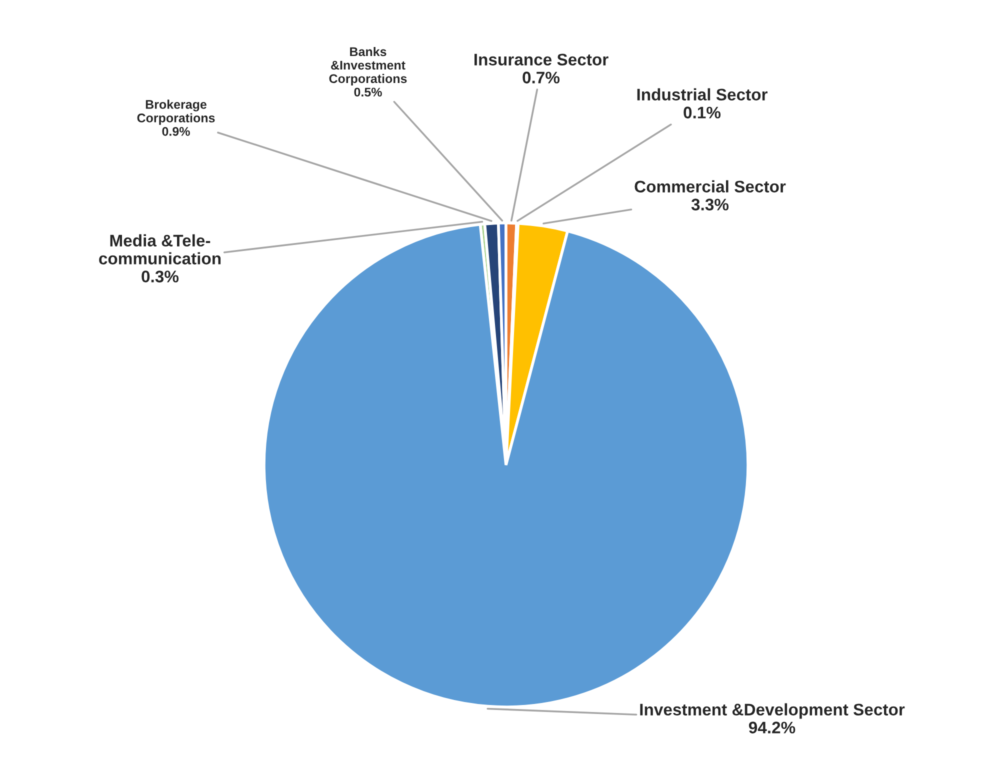 This screenshot has width=986, height=781. Describe the element at coordinates (368, 66) in the screenshot. I see `slice-label: Banks &Investment Corporations` at that location.